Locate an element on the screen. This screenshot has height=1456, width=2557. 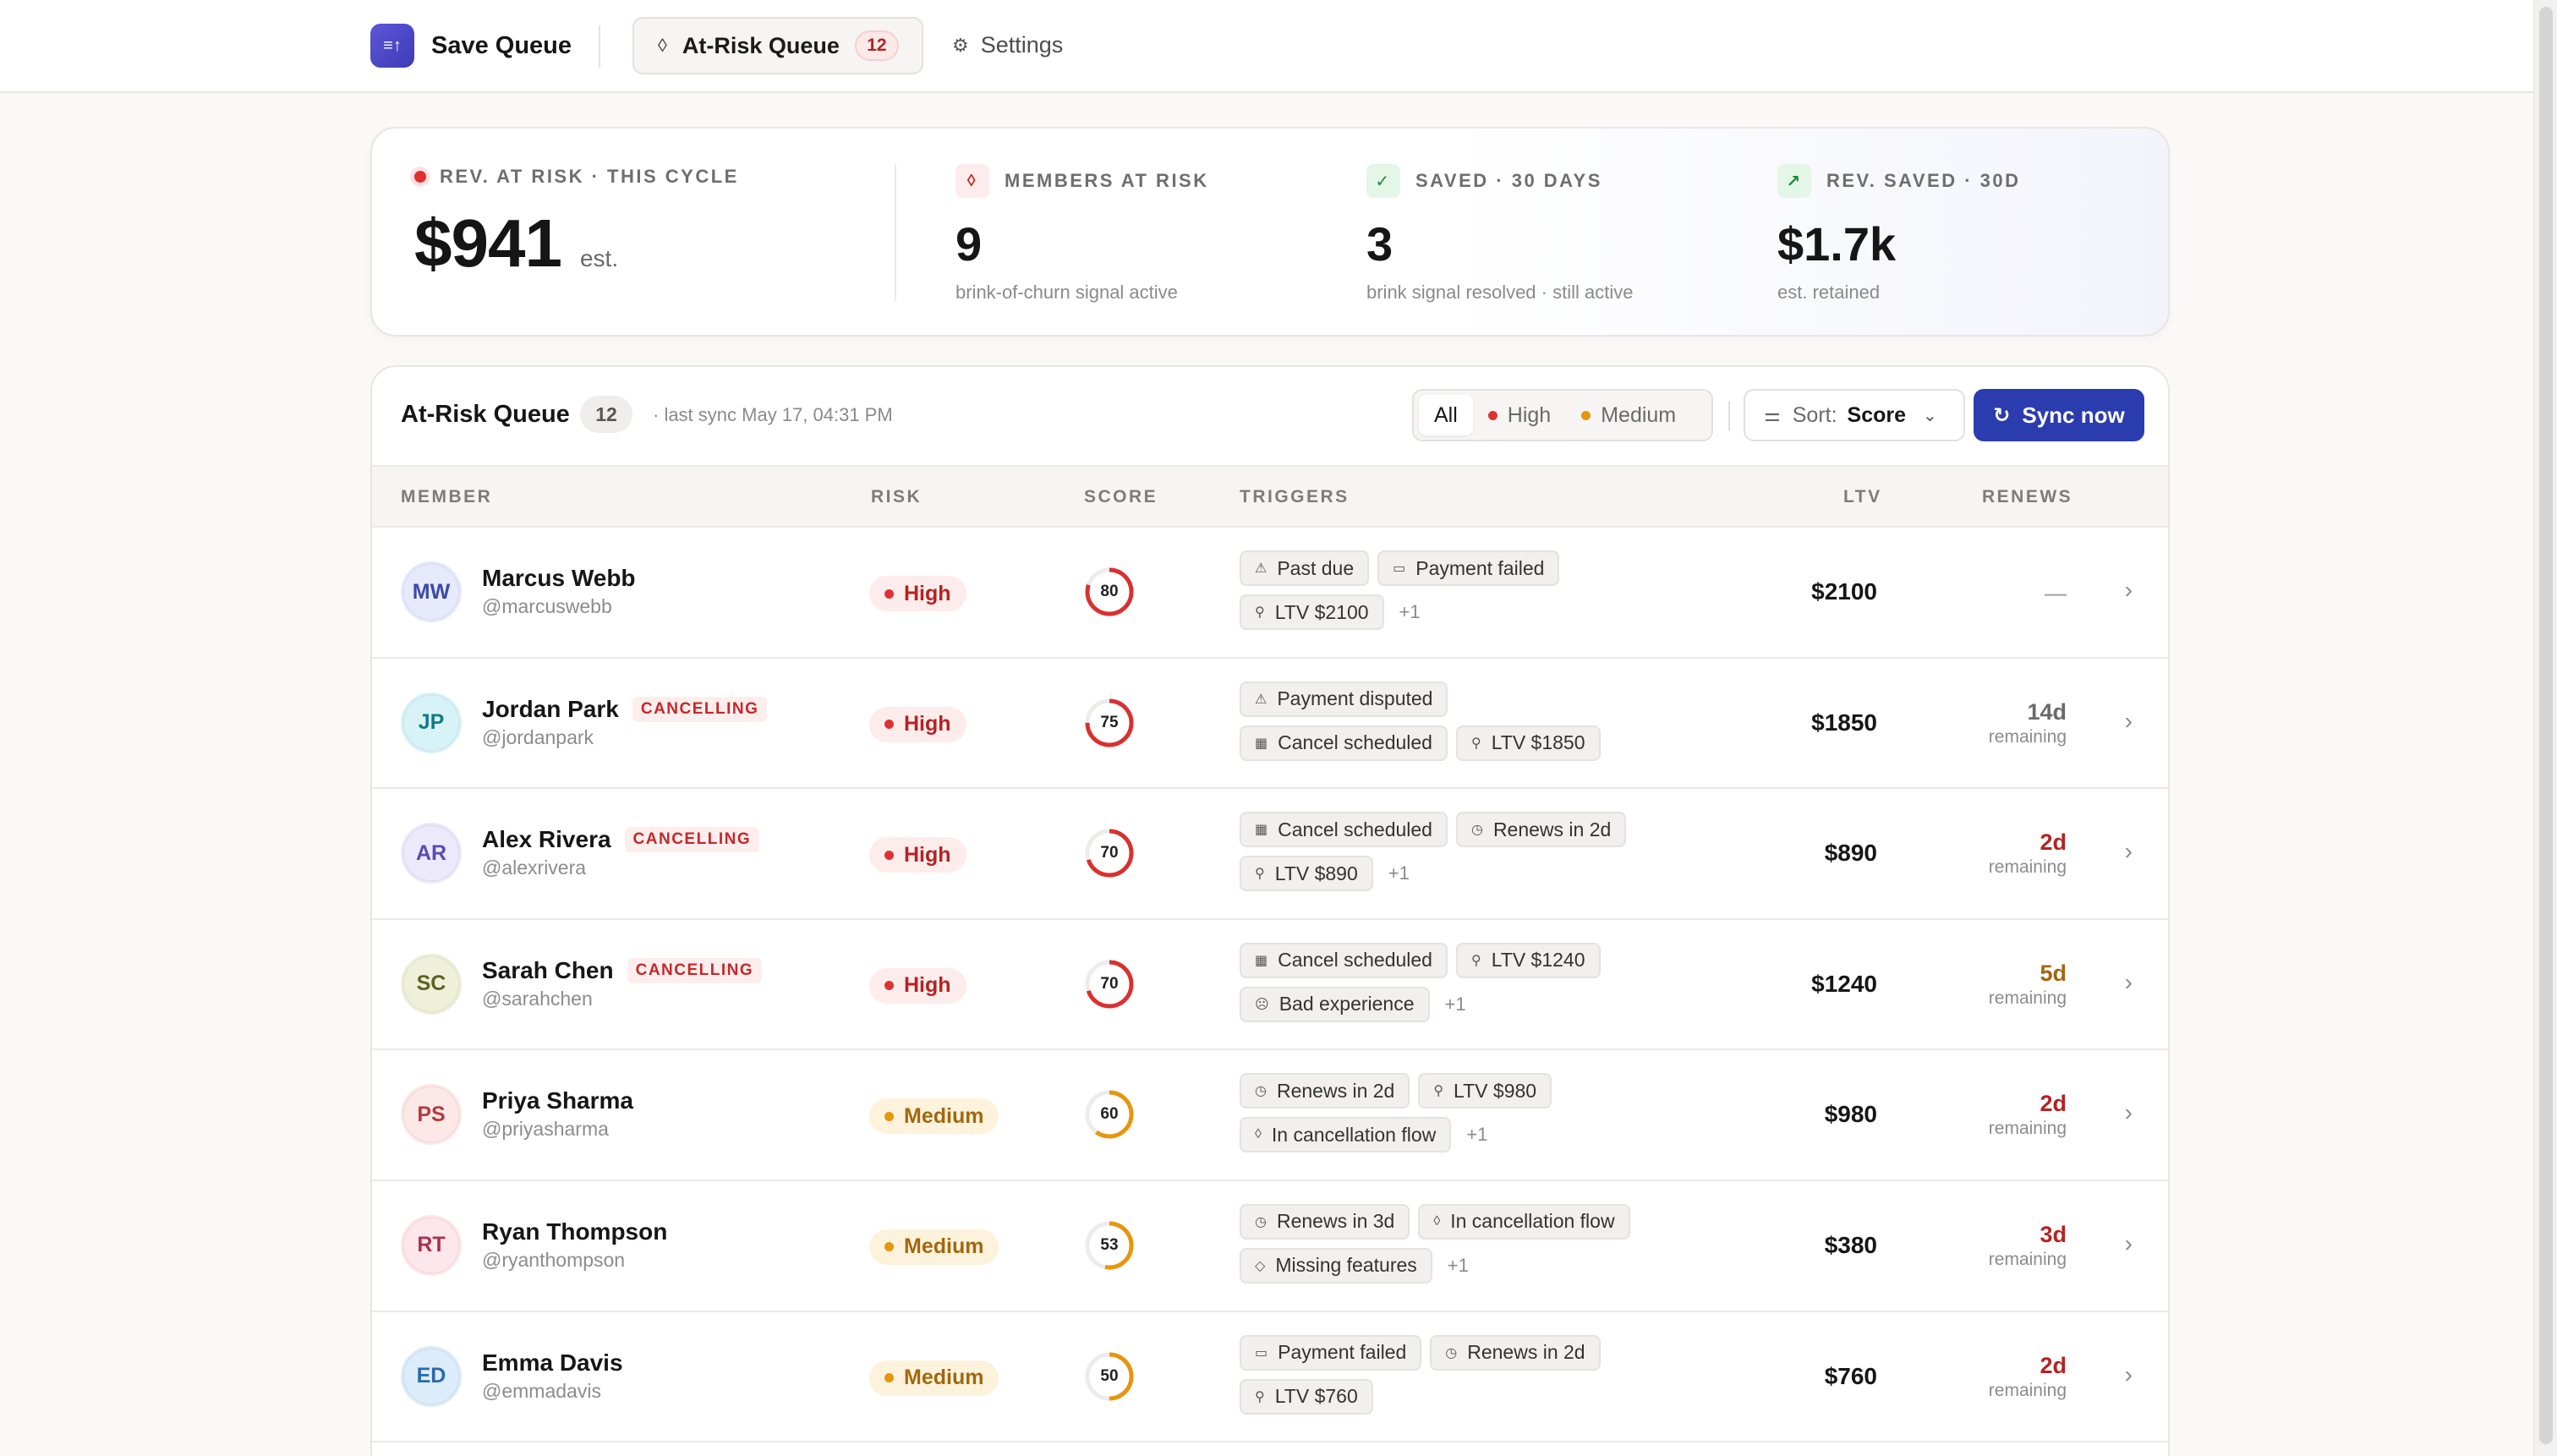
member-handle: @sarahchen is located at coordinates (537, 999).